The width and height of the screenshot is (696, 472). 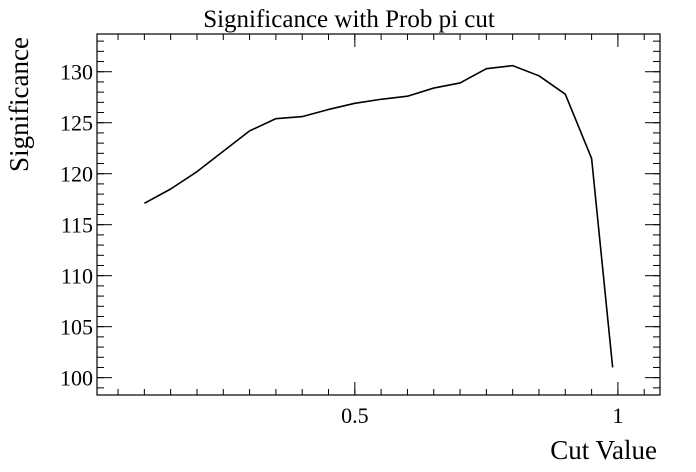 I want to click on y-tick-label: 100, so click(x=76, y=378).